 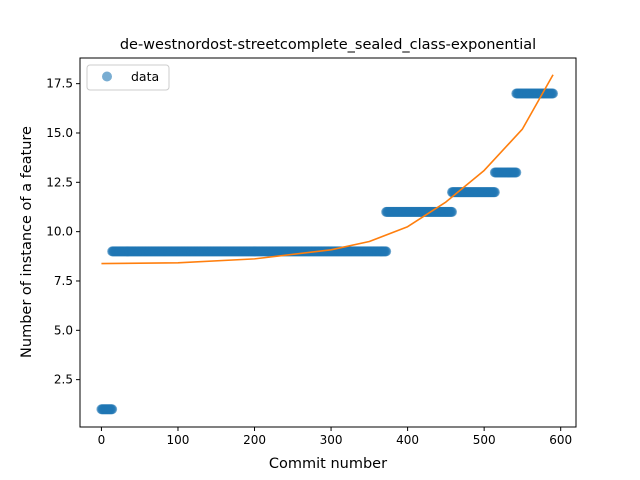 I want to click on legend-box, so click(x=128, y=77).